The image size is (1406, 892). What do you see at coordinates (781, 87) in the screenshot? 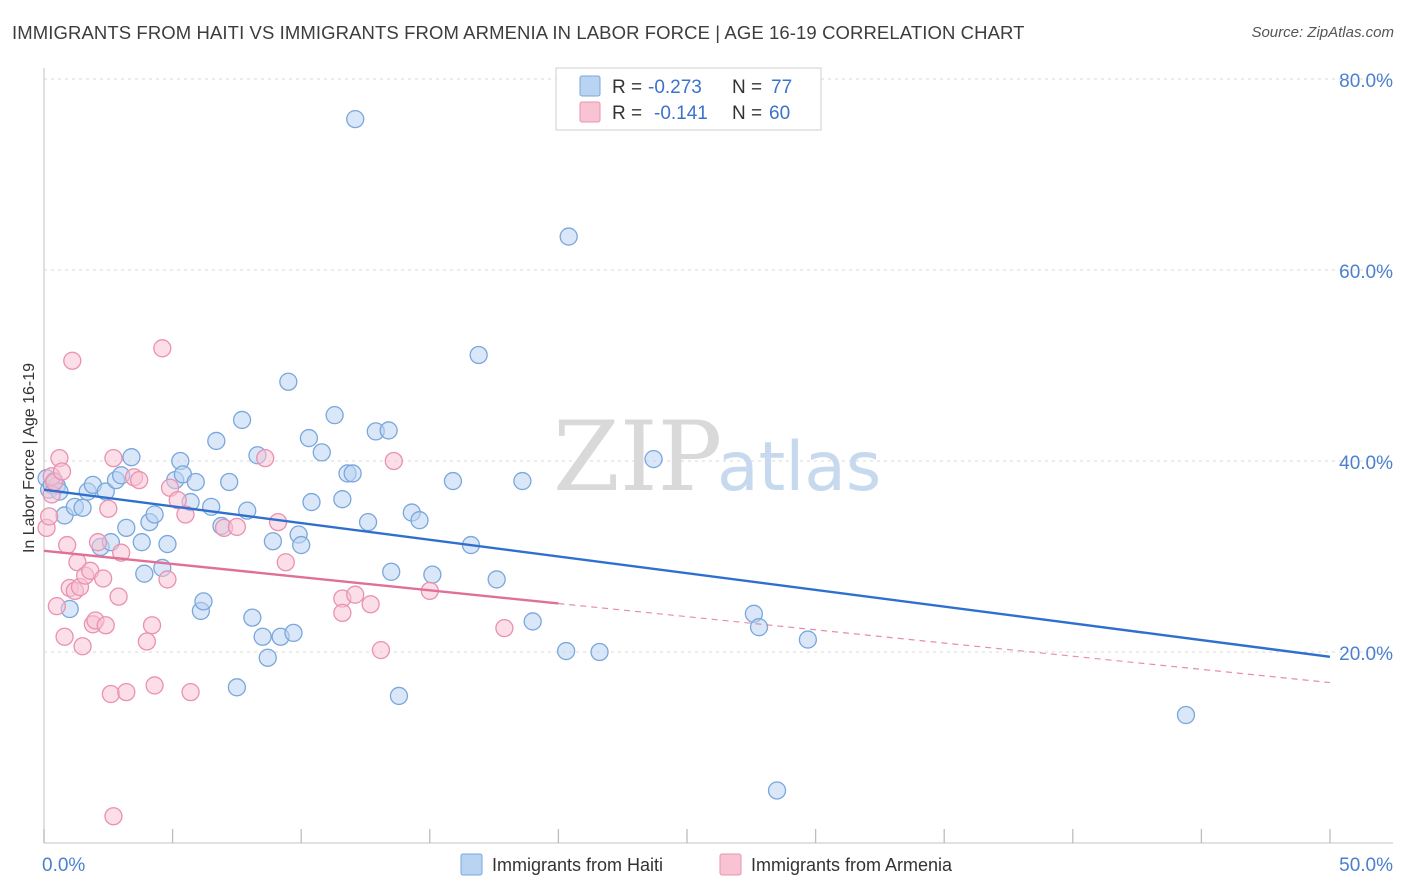
I see `legend-n-value-haiti: 77` at bounding box center [781, 87].